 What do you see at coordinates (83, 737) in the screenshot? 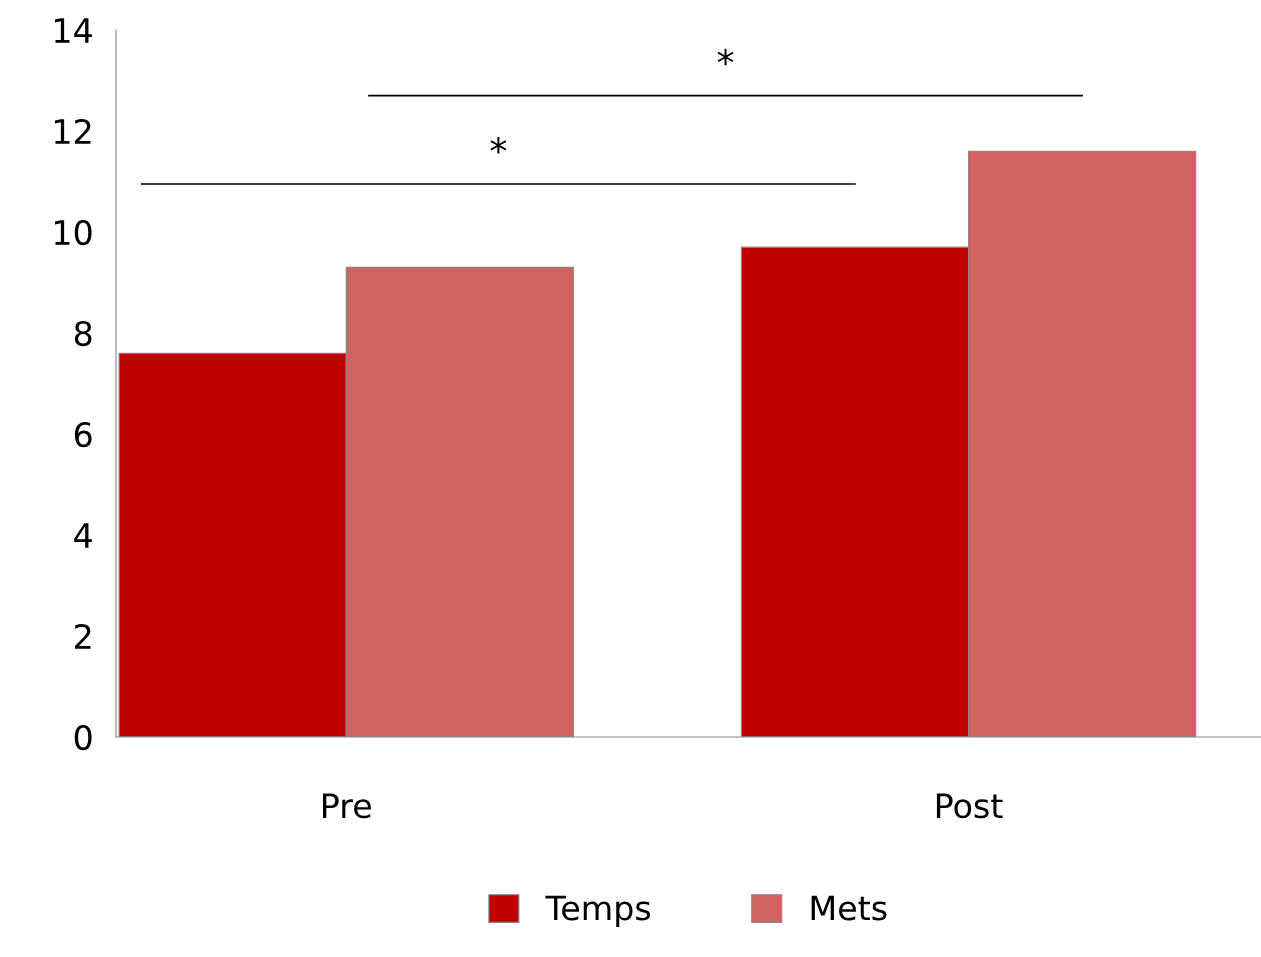
I see `y-tick-label: 0` at bounding box center [83, 737].